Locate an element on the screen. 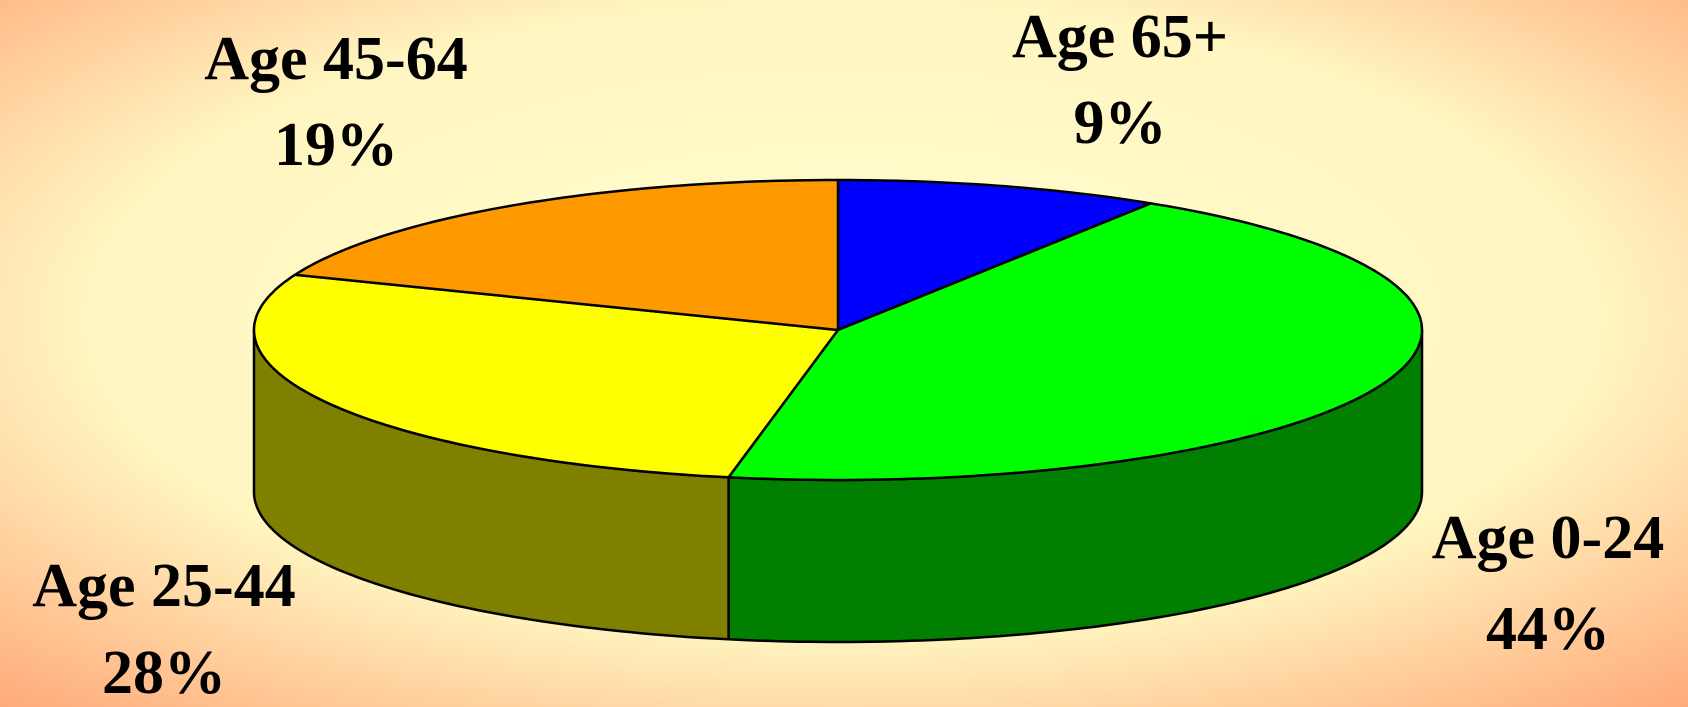  slice-label: Age 0-24 is located at coordinates (1548, 538).